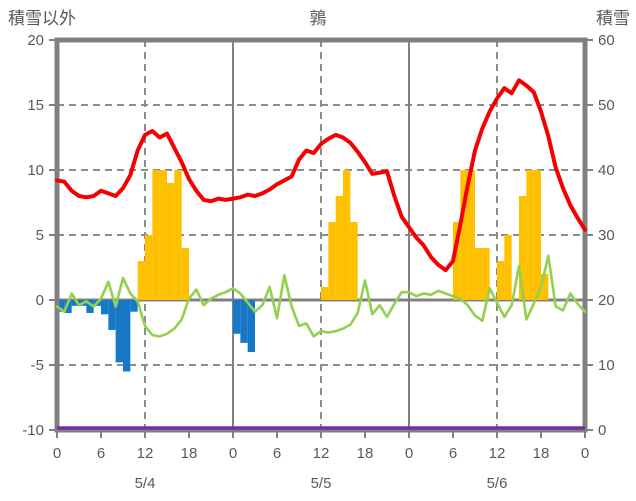 This screenshot has height=501, width=636. What do you see at coordinates (145, 483) in the screenshot?
I see `date-label: 5/4` at bounding box center [145, 483].